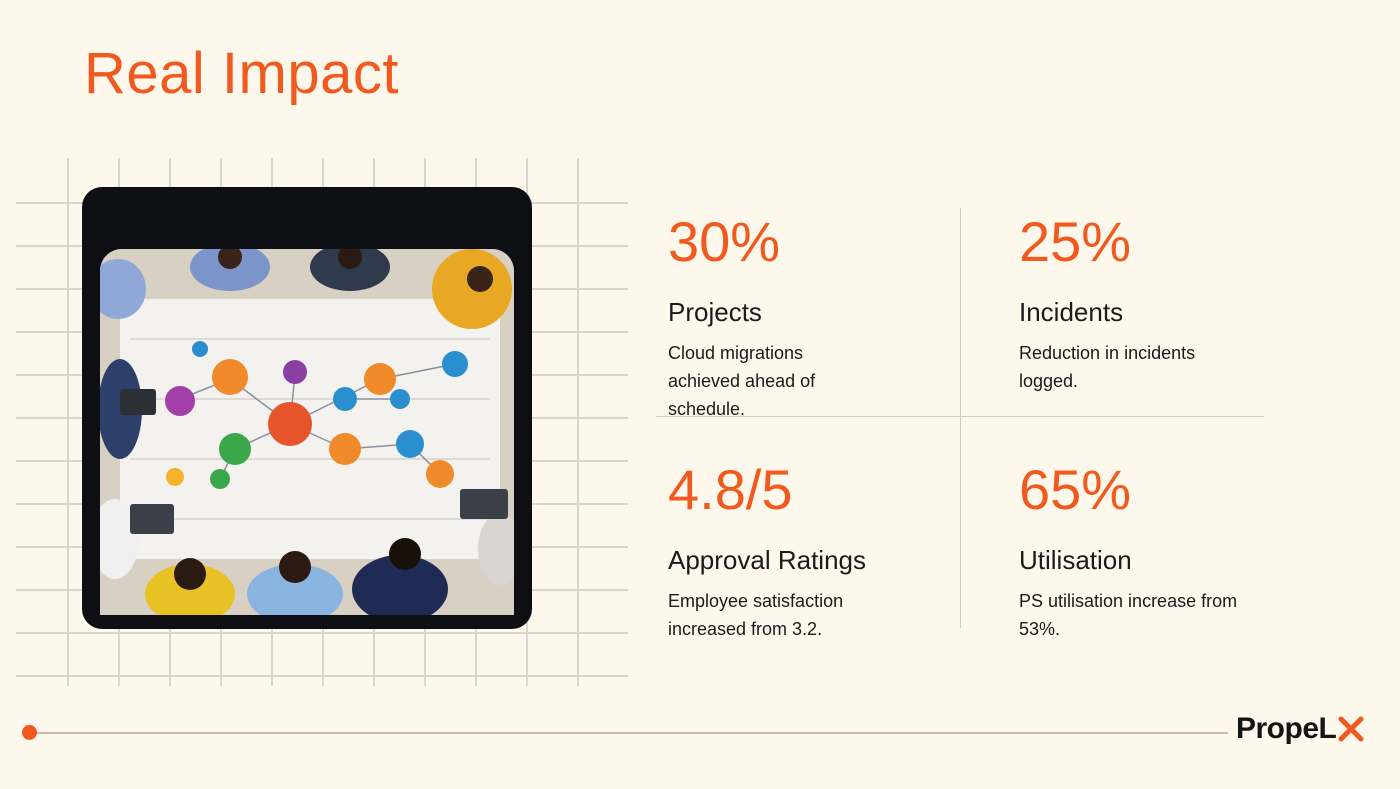 Image resolution: width=1400 pixels, height=789 pixels. Describe the element at coordinates (29, 732) in the screenshot. I see `timeline-dot` at that location.